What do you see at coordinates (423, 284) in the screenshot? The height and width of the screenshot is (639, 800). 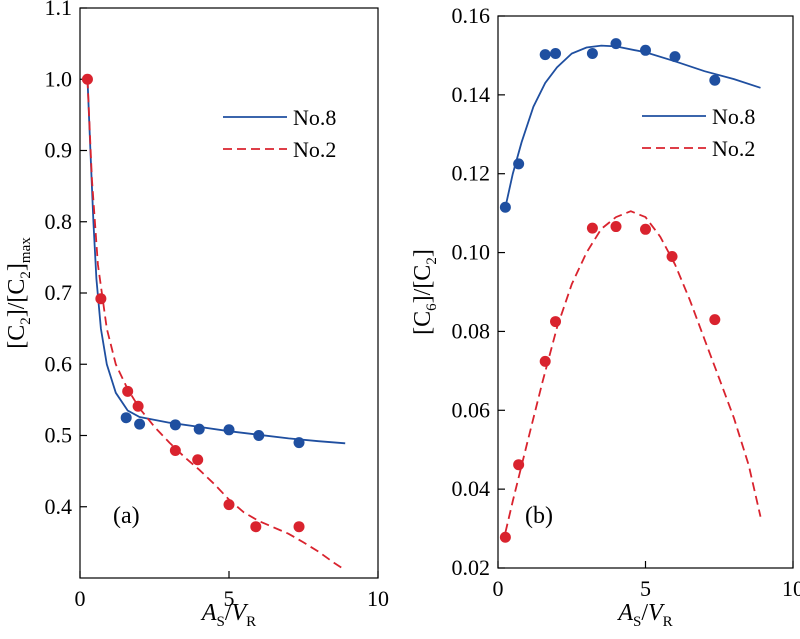 I see `y-label-p2-b: ]/[C` at bounding box center [423, 284].